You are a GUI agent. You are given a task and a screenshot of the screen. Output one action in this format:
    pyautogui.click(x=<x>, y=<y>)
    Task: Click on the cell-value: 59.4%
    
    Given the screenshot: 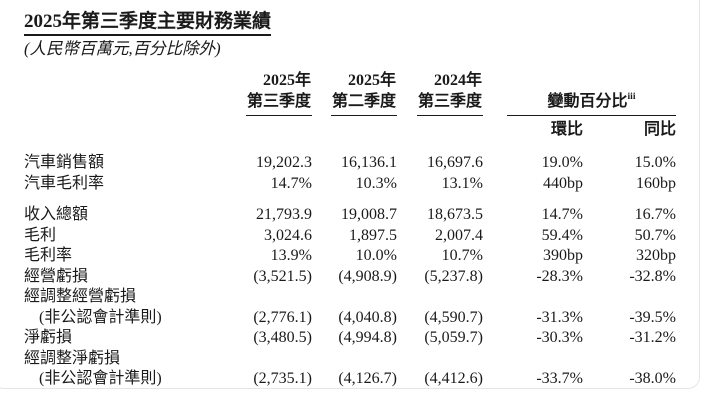 What is the action you would take?
    pyautogui.click(x=562, y=235)
    